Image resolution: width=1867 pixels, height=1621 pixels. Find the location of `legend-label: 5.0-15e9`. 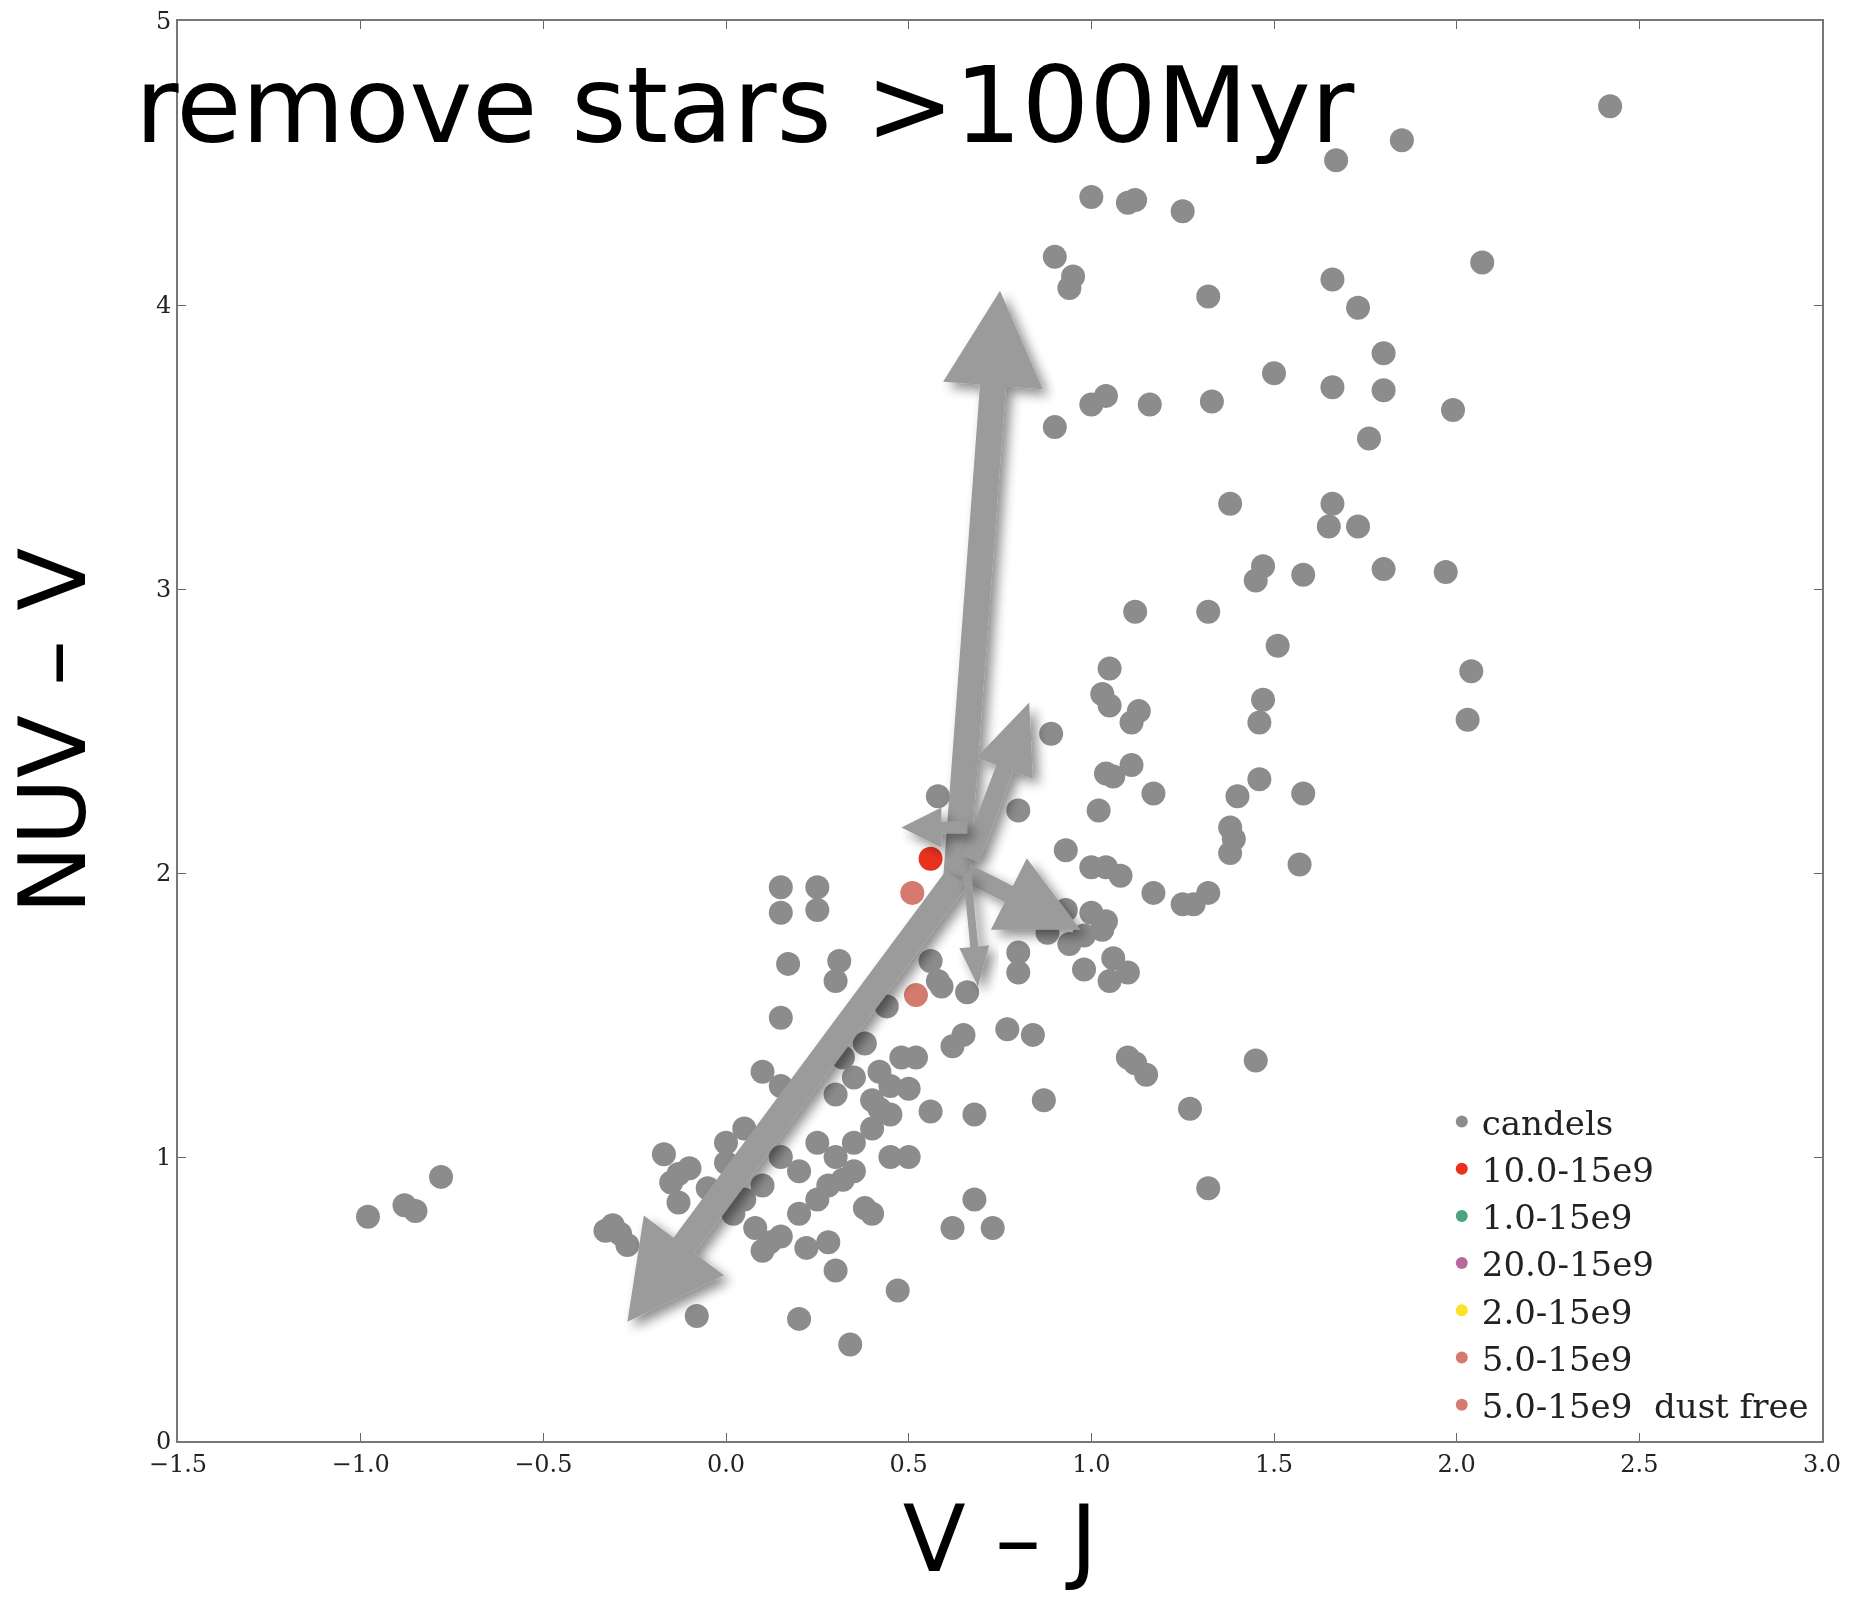

legend-label: 5.0-15e9 is located at coordinates (1557, 1358).